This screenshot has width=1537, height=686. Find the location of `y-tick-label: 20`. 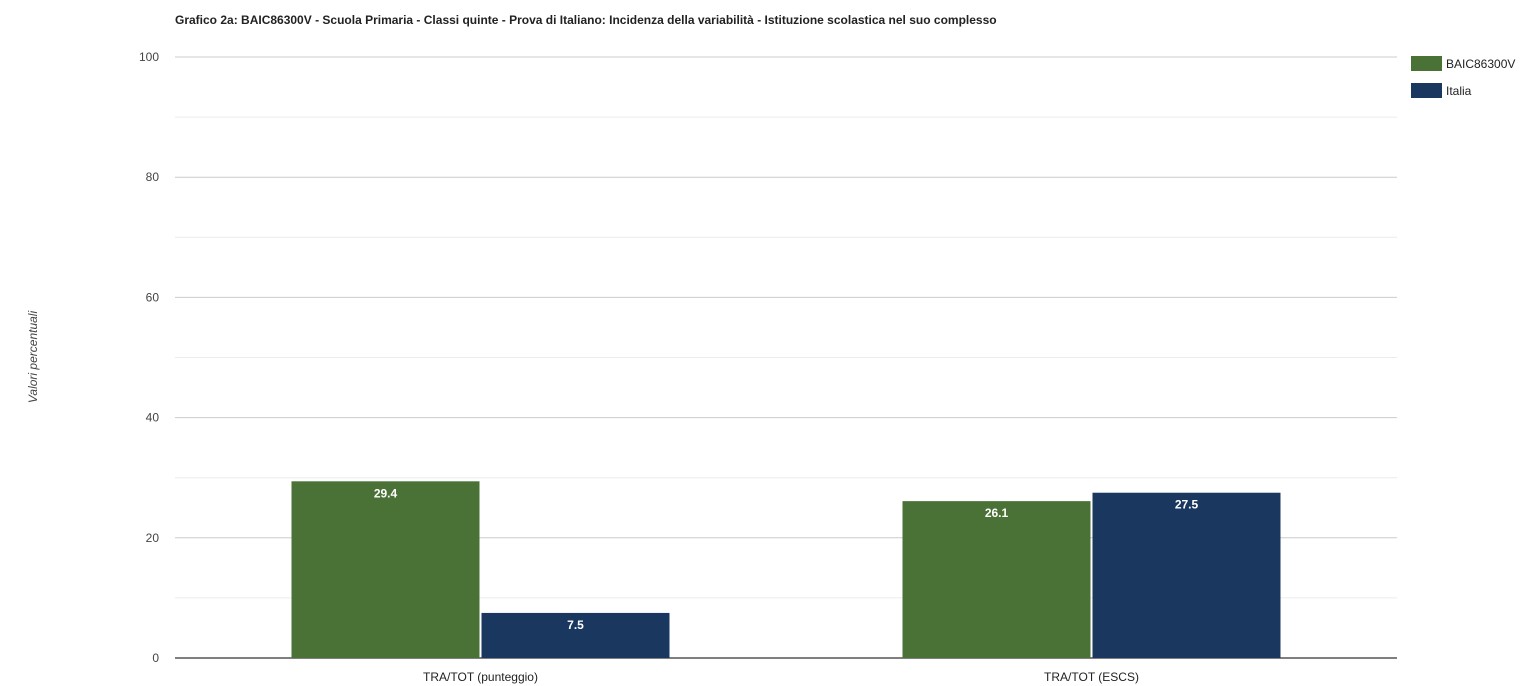

y-tick-label: 20 is located at coordinates (153, 538).